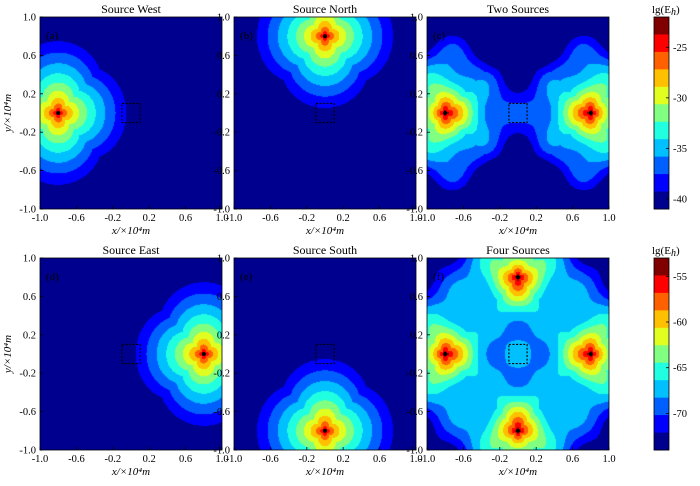  What do you see at coordinates (680, 149) in the screenshot?
I see `colorbar-tick-label: -35` at bounding box center [680, 149].